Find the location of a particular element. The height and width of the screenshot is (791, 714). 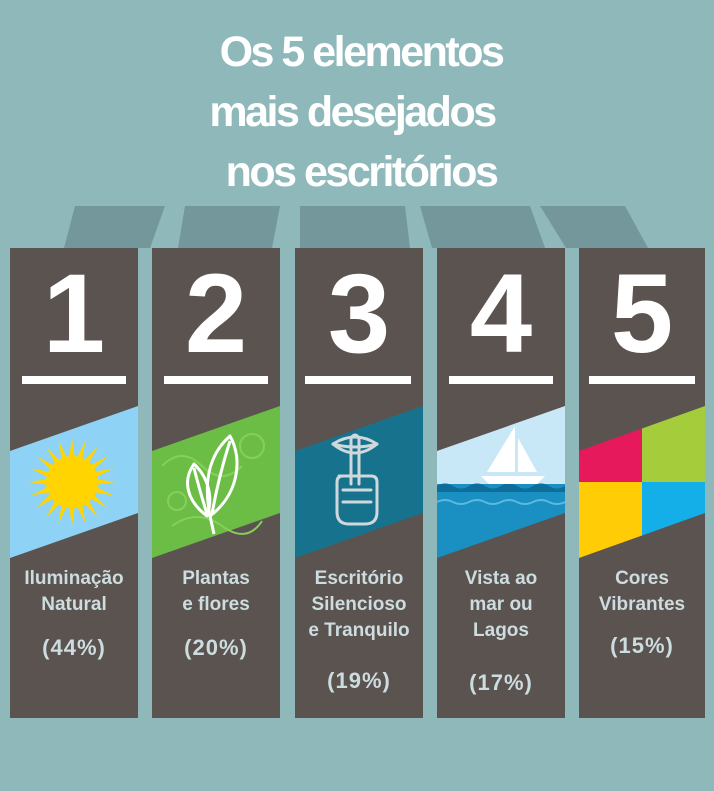

item-value: (19%) is located at coordinates (359, 680).